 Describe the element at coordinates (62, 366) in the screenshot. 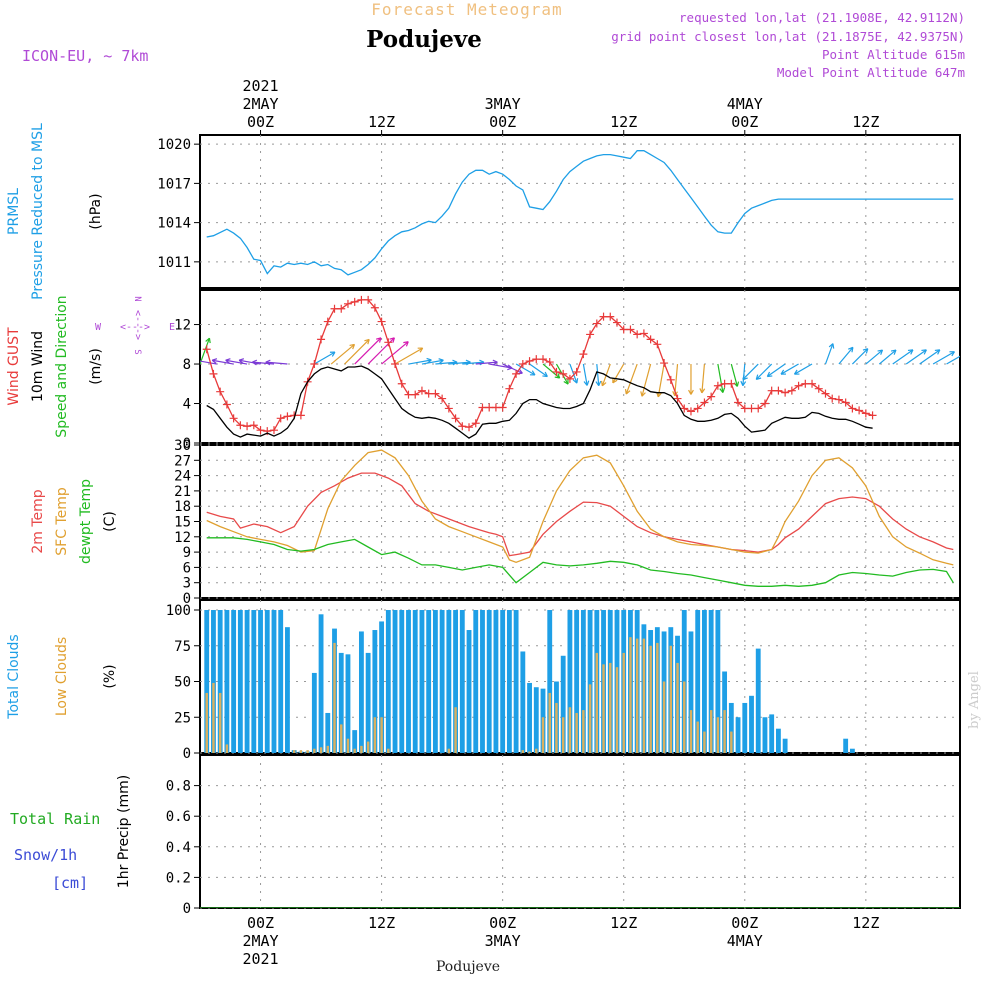

I see `wind-axis-label: Speed and Direction` at that location.